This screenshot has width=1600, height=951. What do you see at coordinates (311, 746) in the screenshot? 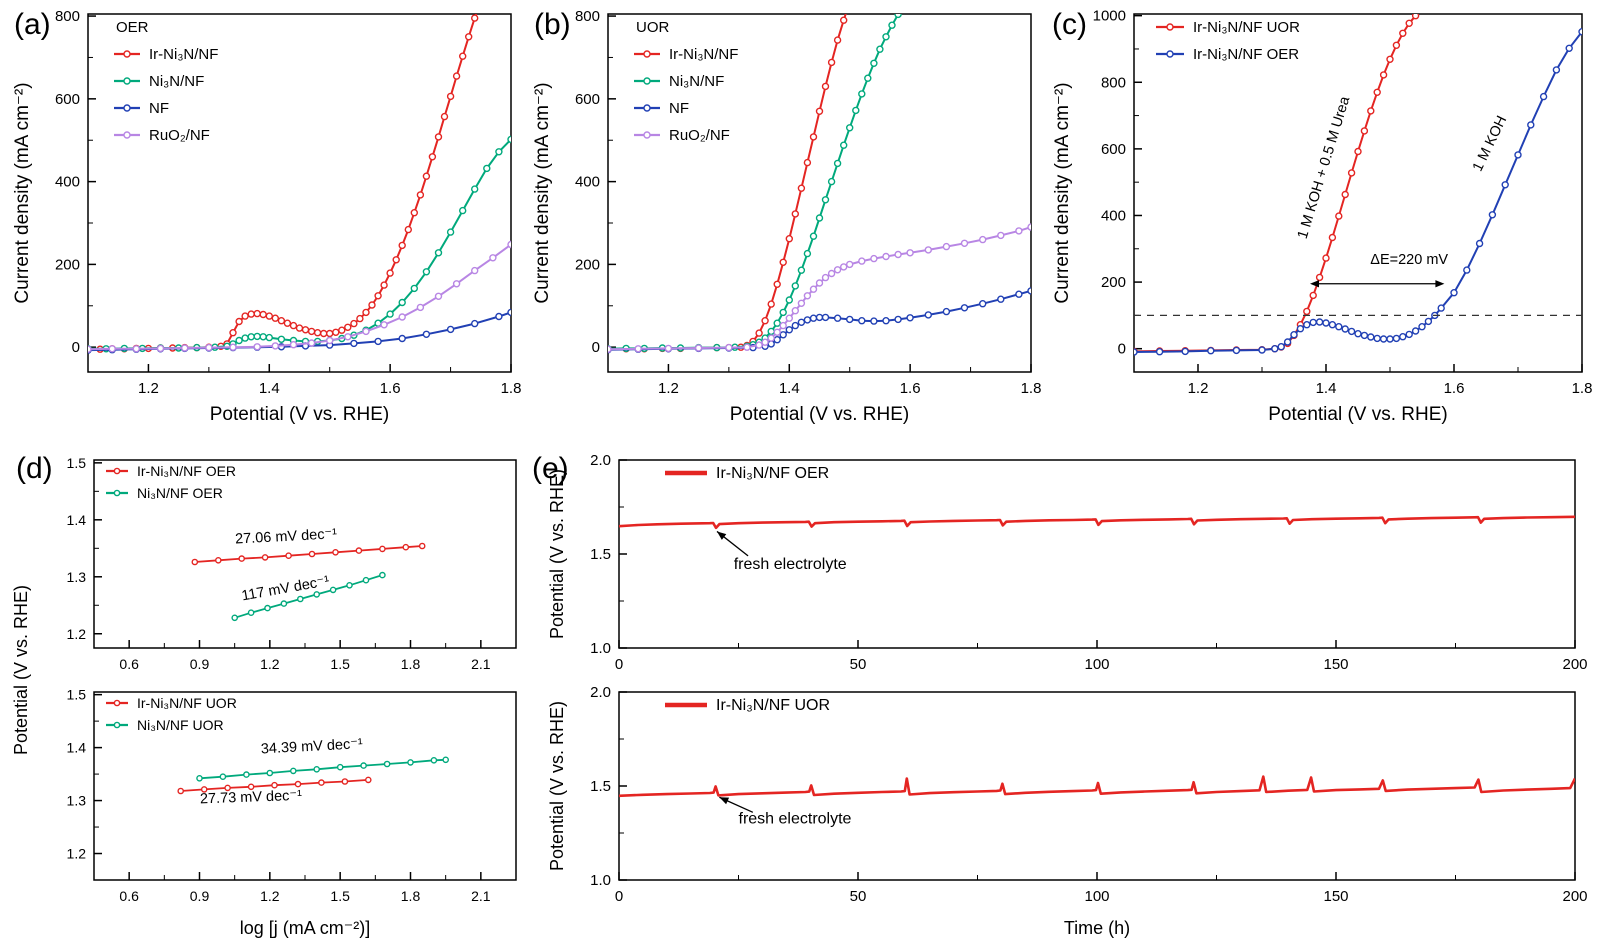
I see `svg-text: 34.39 mV dec⁻¹` at bounding box center [311, 746].